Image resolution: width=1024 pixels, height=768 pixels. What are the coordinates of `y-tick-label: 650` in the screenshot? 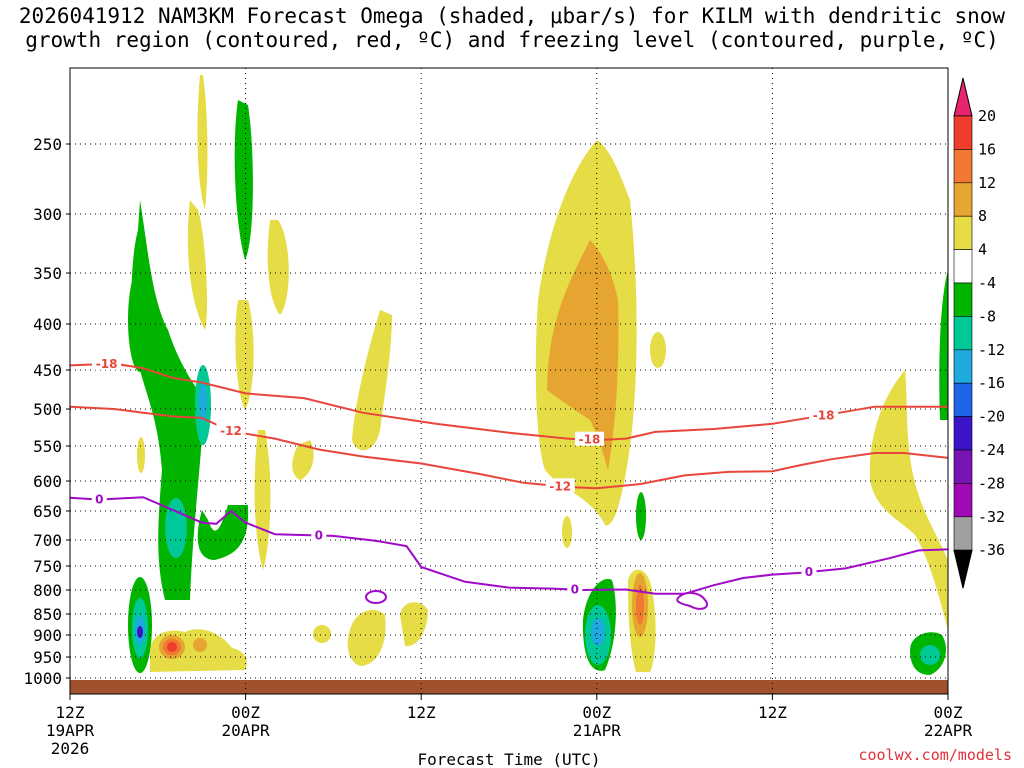 It's located at (47, 511).